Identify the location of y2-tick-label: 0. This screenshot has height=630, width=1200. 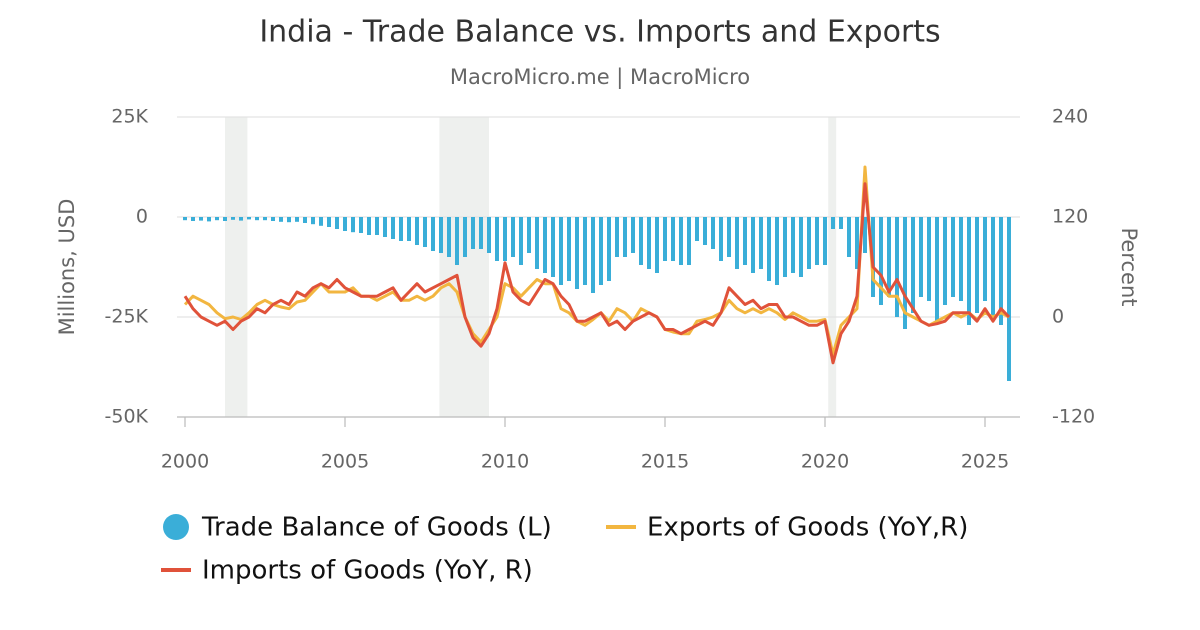
(1058, 317).